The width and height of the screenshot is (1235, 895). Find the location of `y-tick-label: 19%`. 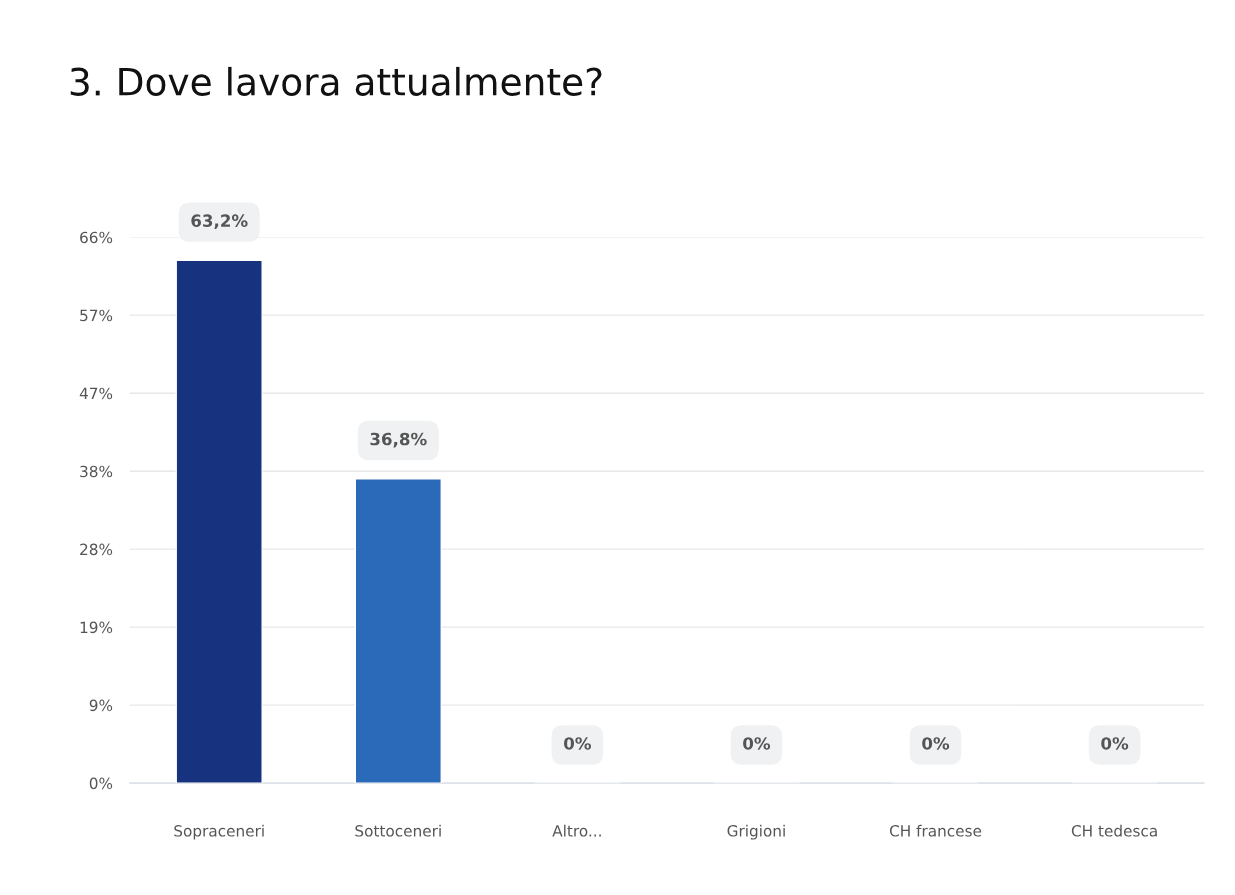

y-tick-label: 19% is located at coordinates (96, 627).